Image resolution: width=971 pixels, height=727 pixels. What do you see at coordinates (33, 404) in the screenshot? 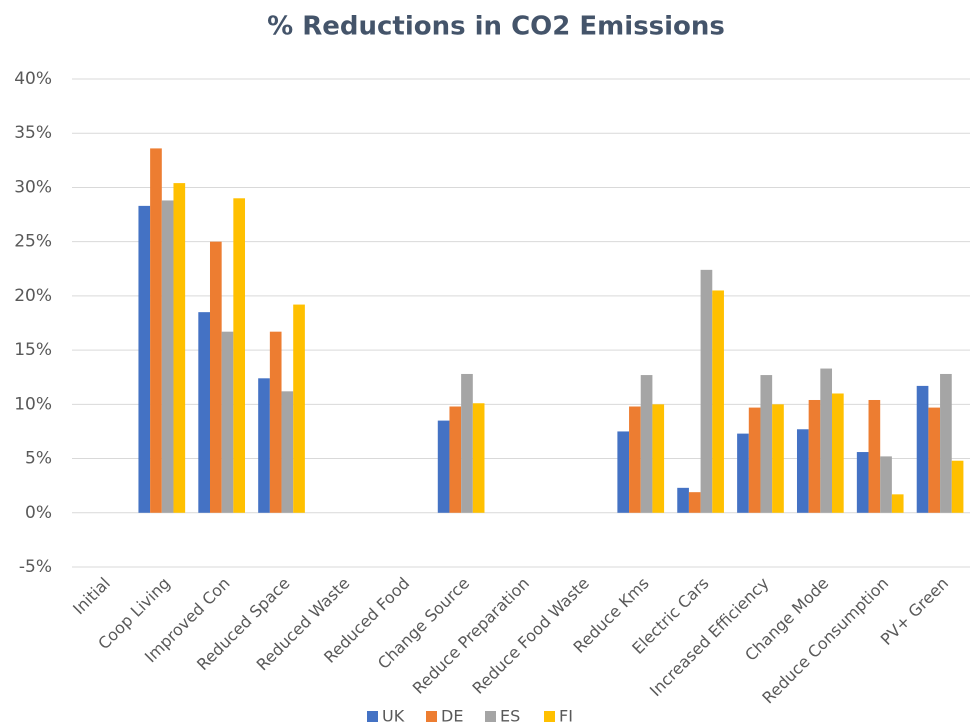
I see `y-tick-label: 10%` at bounding box center [33, 404].